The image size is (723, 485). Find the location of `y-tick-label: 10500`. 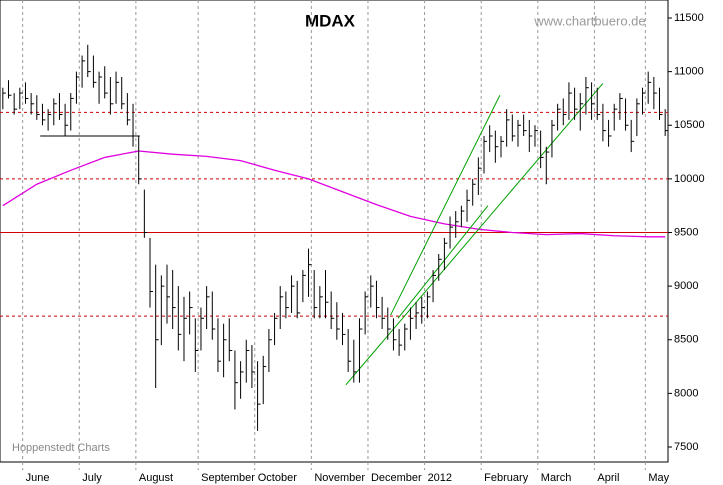

y-tick-label: 10500 is located at coordinates (689, 125).